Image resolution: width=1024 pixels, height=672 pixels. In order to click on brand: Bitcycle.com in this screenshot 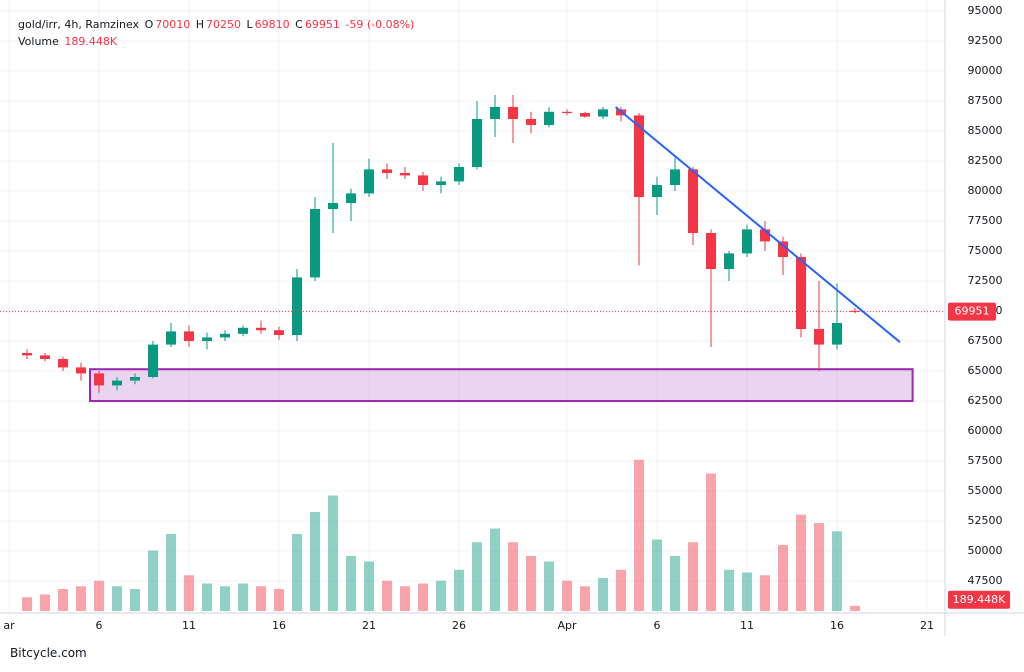, I will do `click(48, 653)`.